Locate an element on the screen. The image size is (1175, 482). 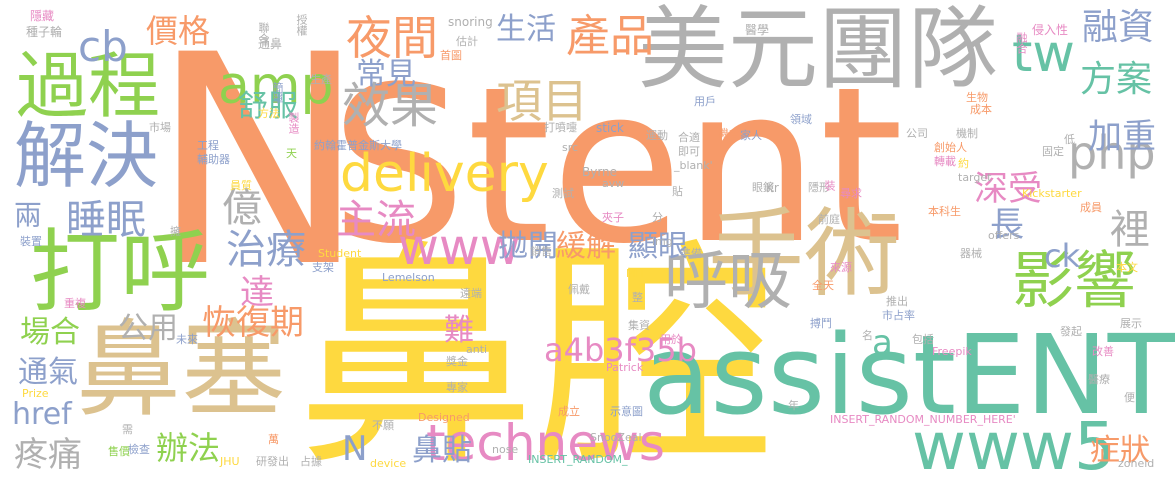
cloud-word: 場合 is located at coordinates (50, 333).